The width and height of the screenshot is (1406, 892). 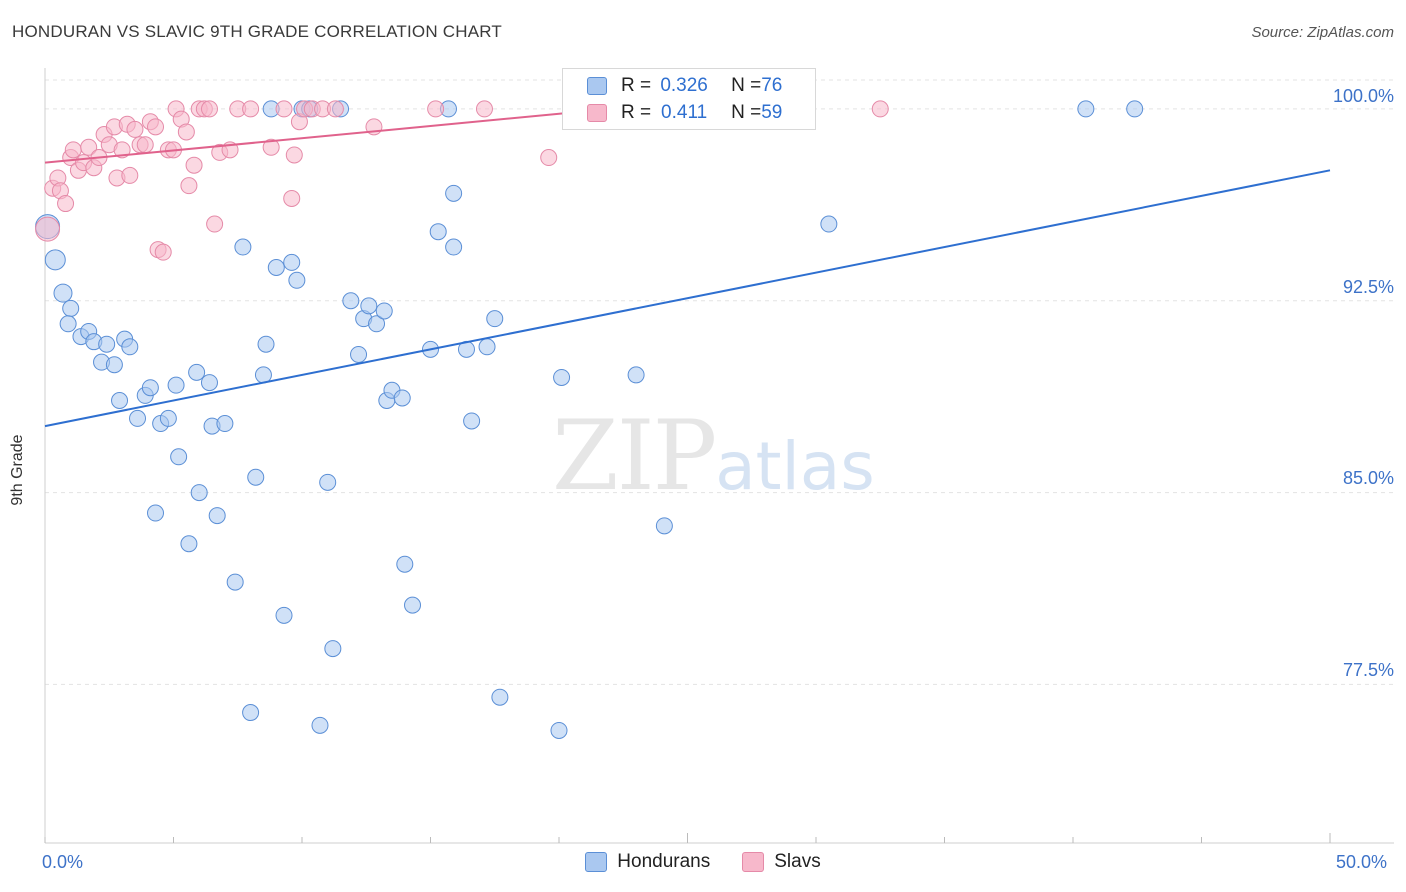 I want to click on watermark-zip: ZIP, so click(x=634, y=456).